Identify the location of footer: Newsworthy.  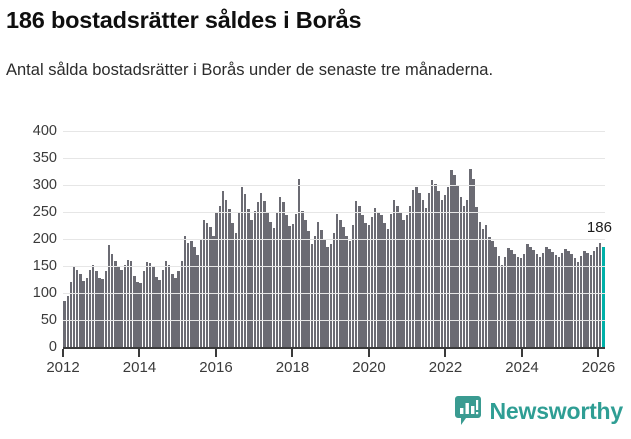
(315, 415).